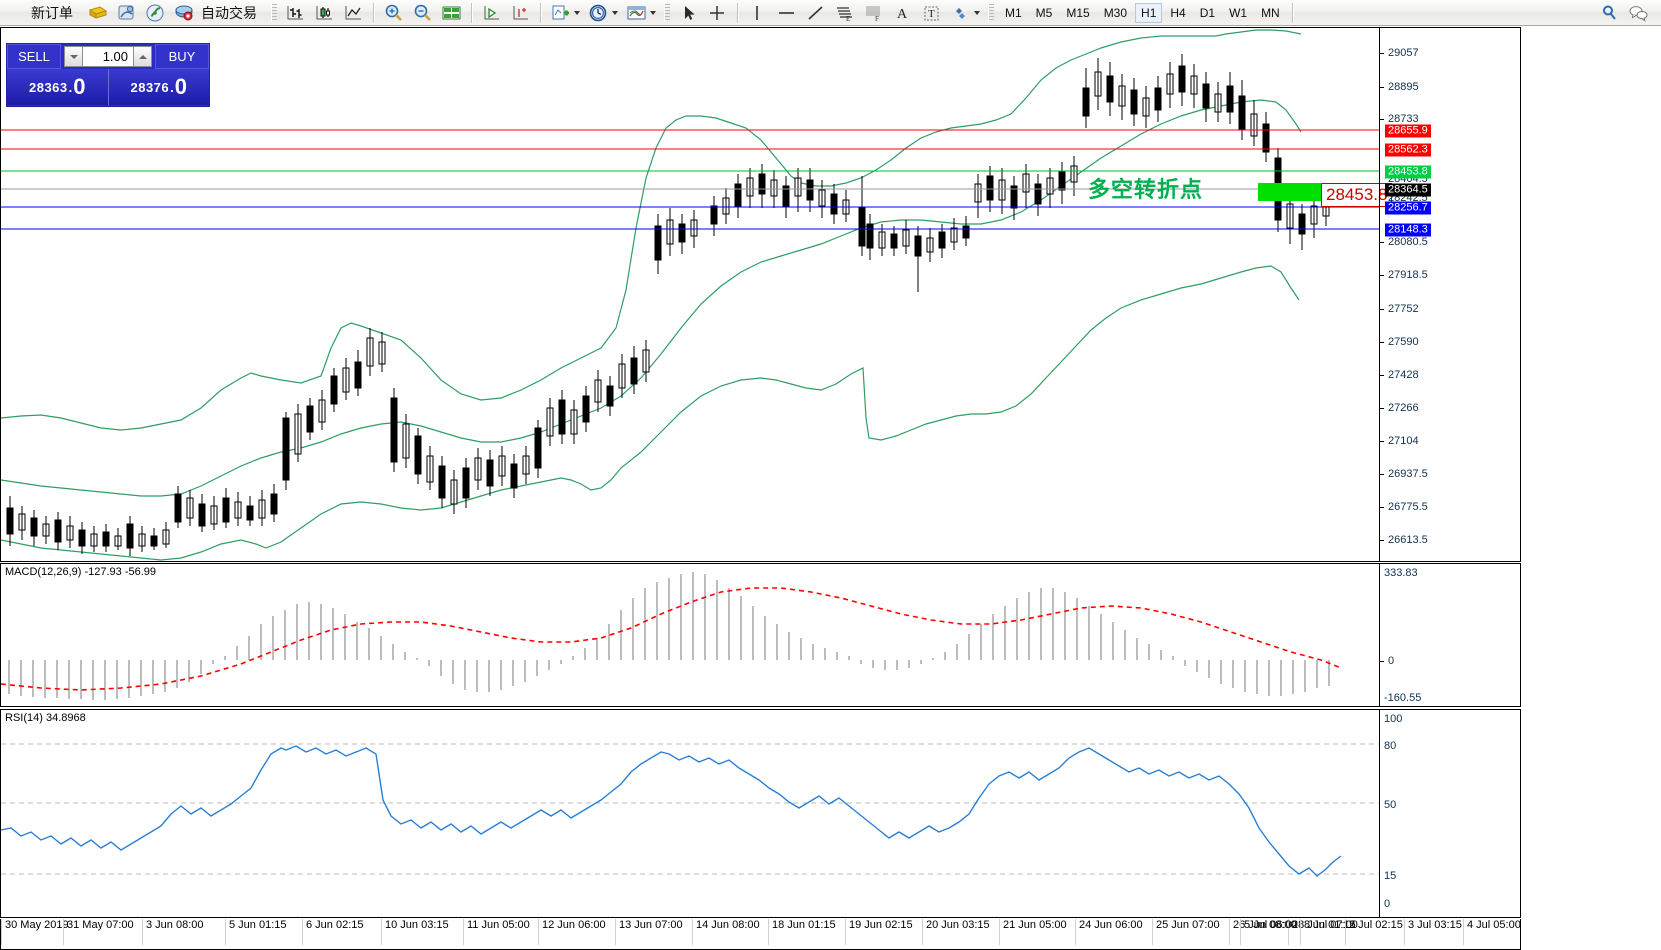  I want to click on terminal-icon, so click(126, 13).